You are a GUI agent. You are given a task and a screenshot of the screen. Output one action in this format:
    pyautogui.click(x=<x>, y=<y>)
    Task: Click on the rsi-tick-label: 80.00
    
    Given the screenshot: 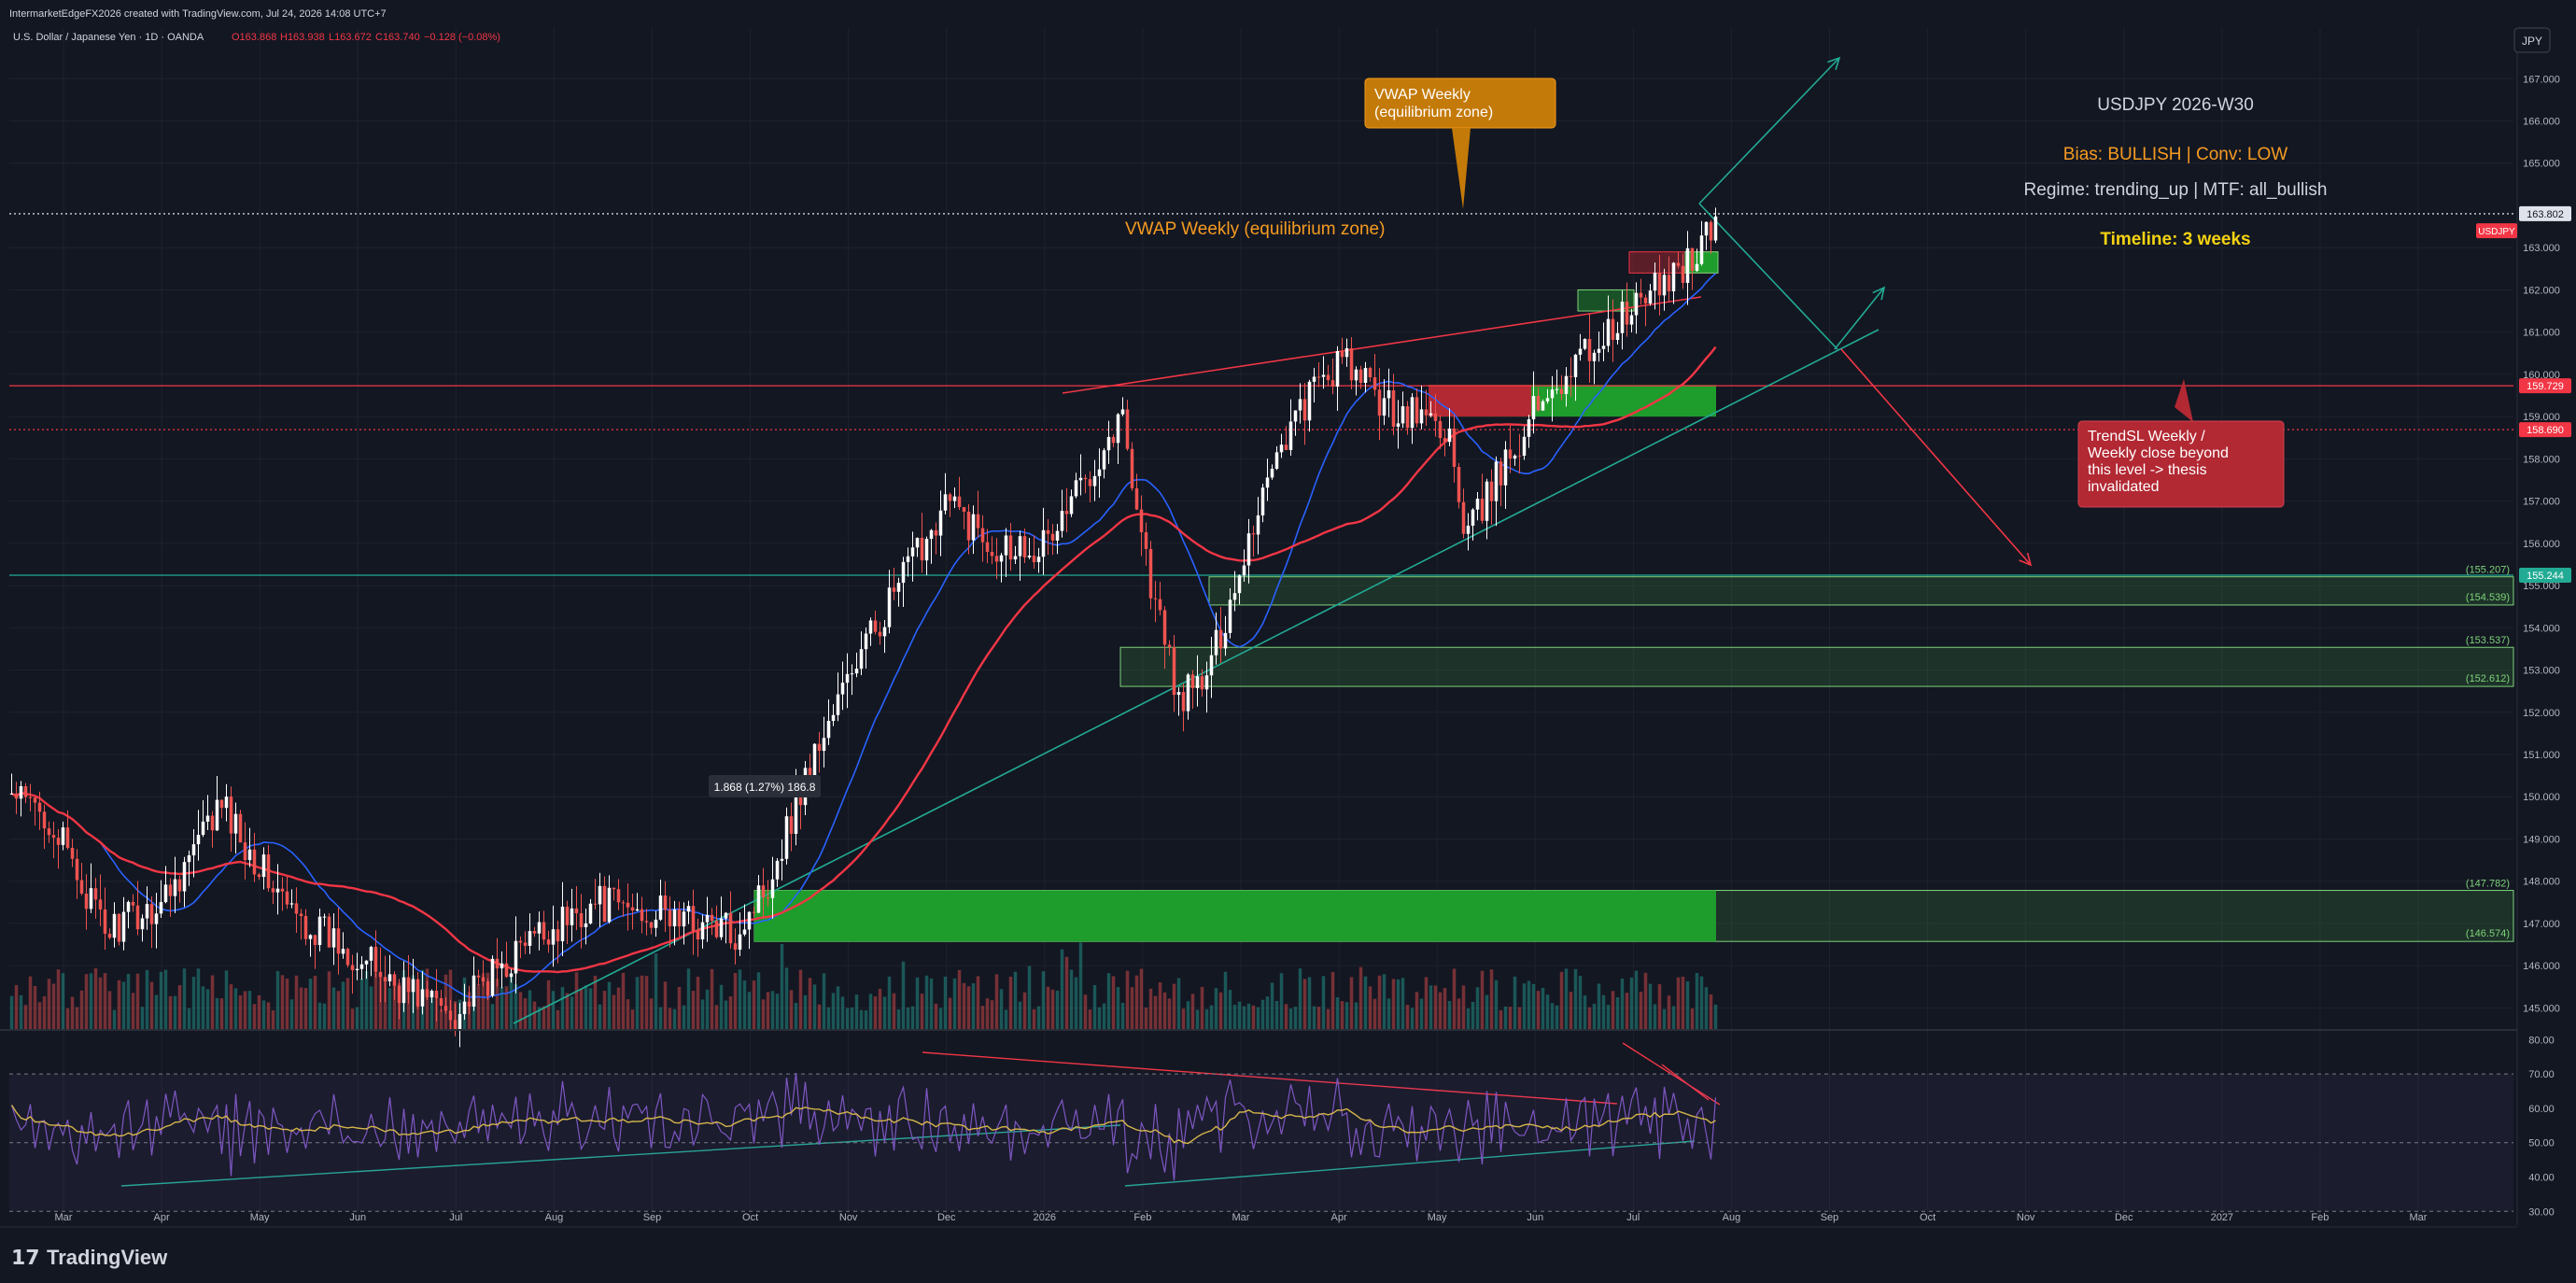 What is the action you would take?
    pyautogui.click(x=2541, y=1041)
    